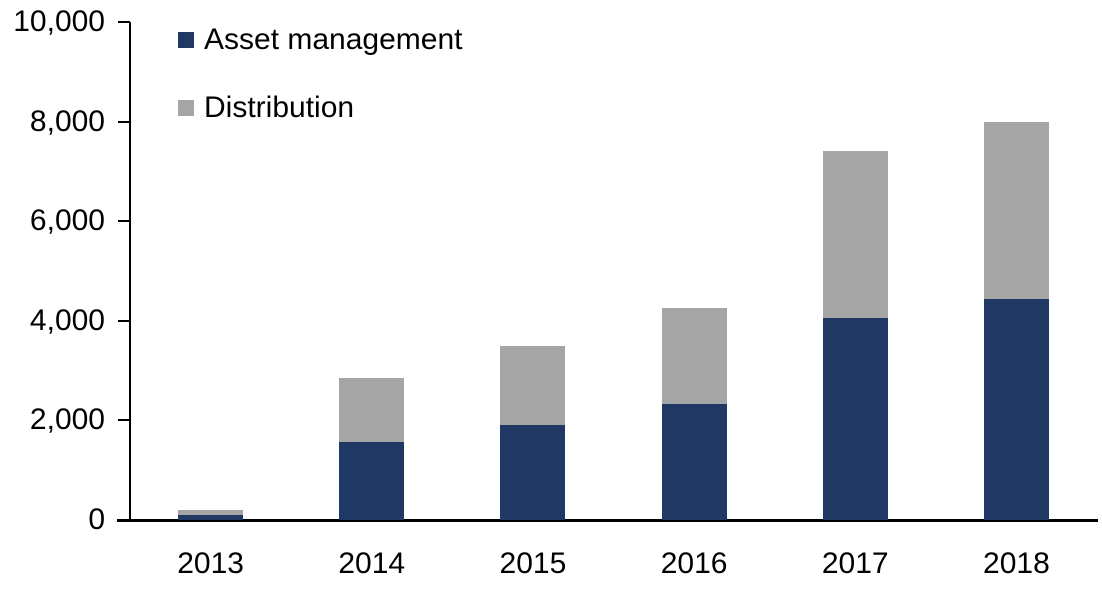 This screenshot has height=594, width=1102. Describe the element at coordinates (279, 107) in the screenshot. I see `legend-label-distribution: Distribution` at that location.